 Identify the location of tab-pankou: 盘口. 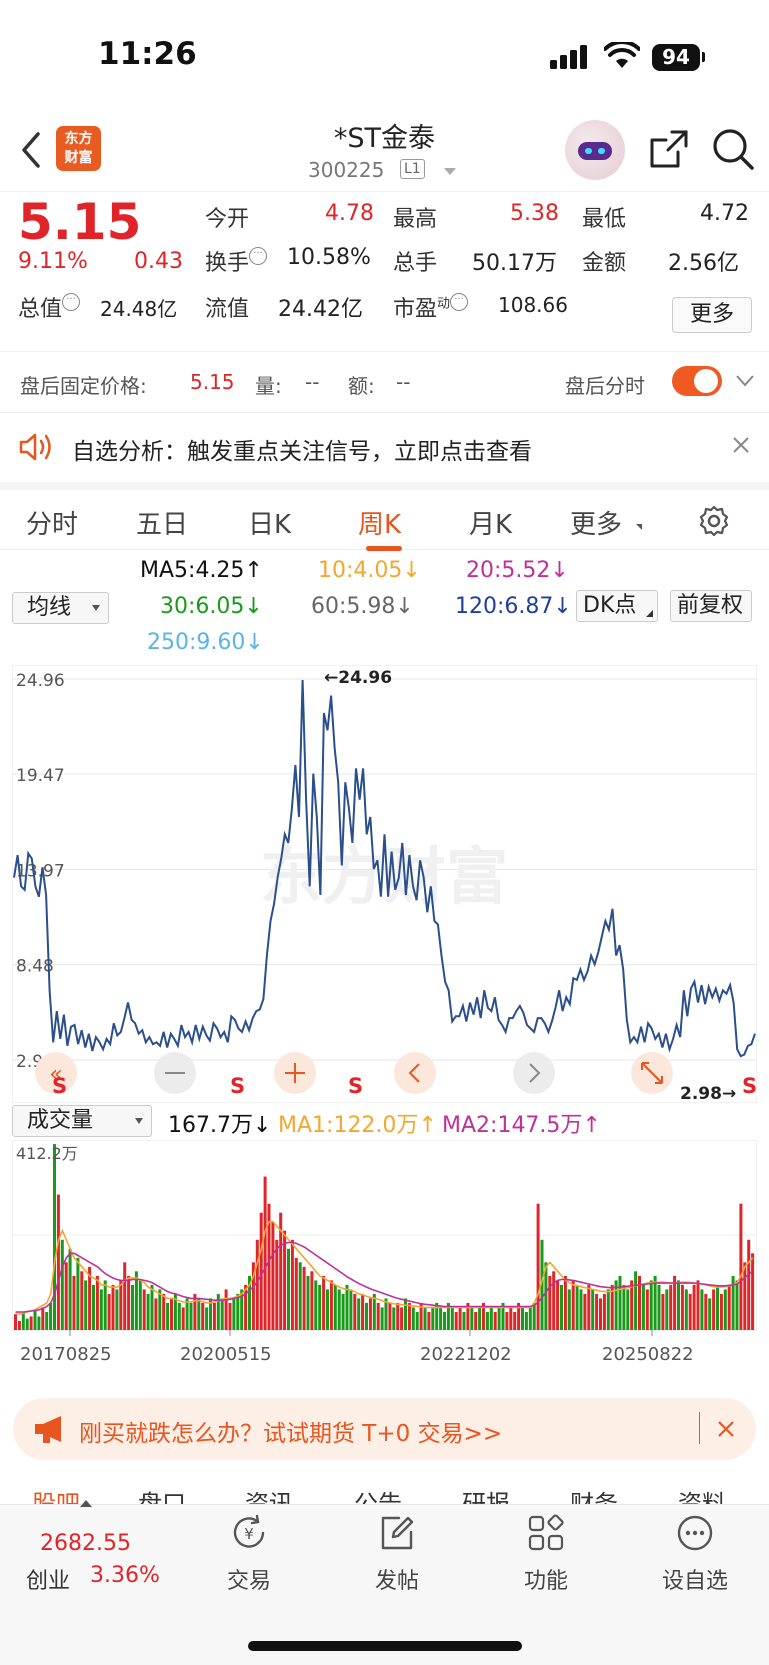
(162, 1497).